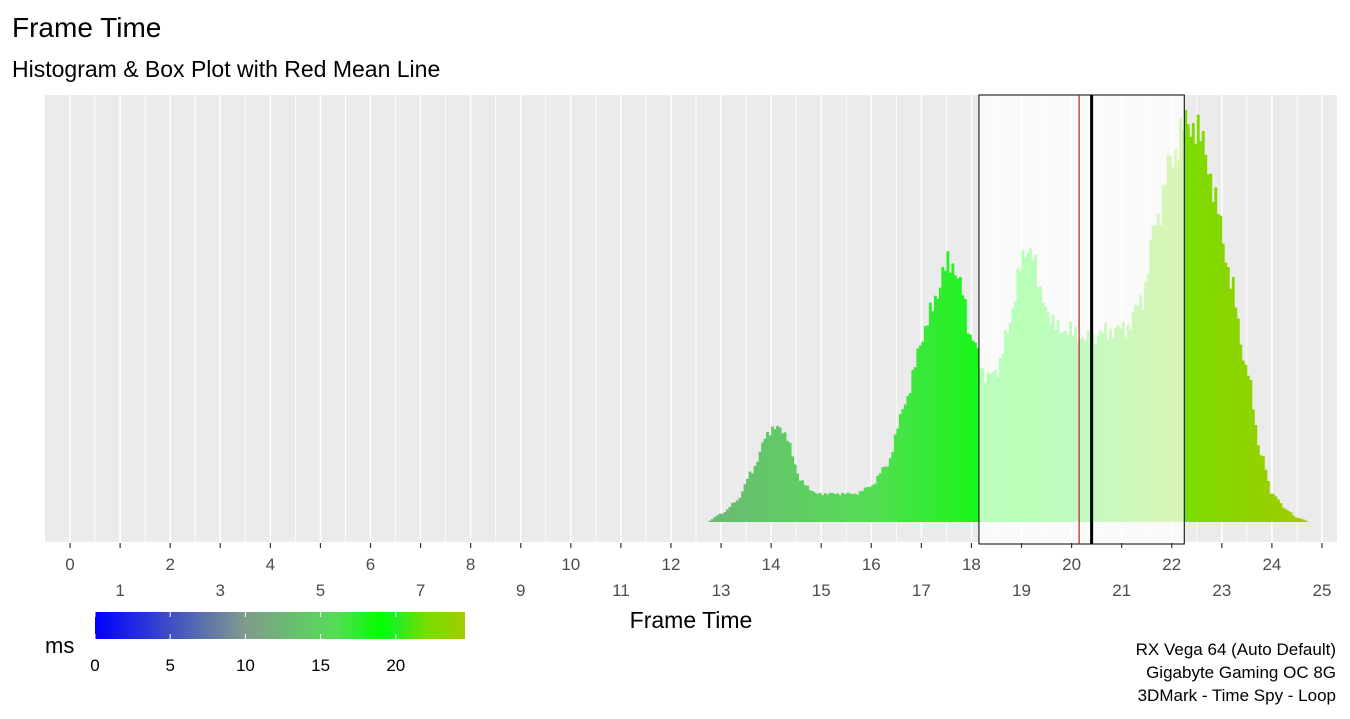 The height and width of the screenshot is (719, 1350). I want to click on color-legend: ms 0 5 10 15 20, so click(255, 643).